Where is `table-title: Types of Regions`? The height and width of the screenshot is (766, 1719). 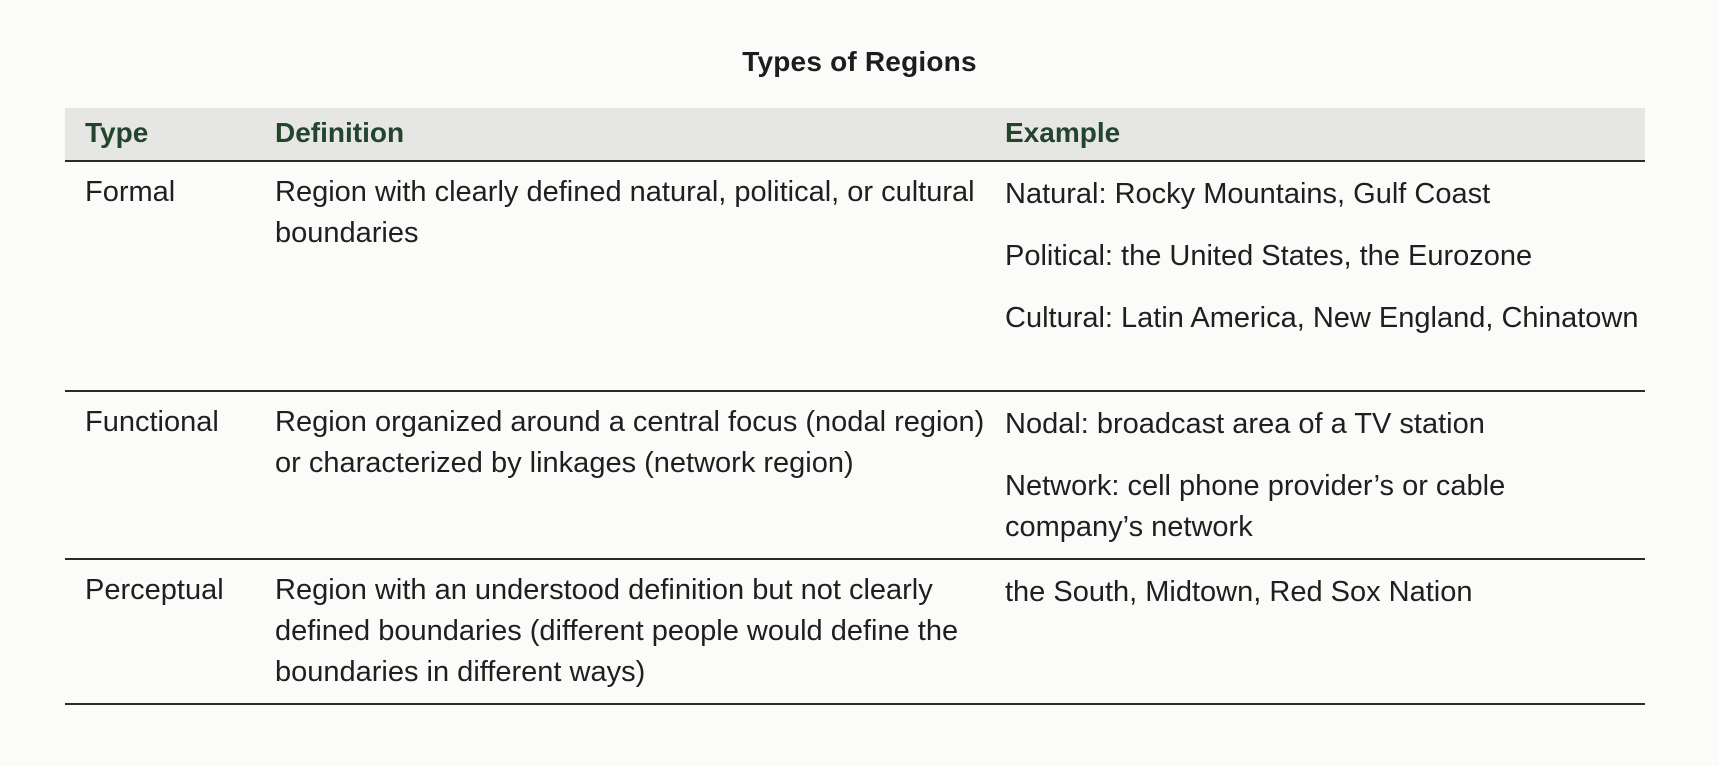 table-title: Types of Regions is located at coordinates (859, 61).